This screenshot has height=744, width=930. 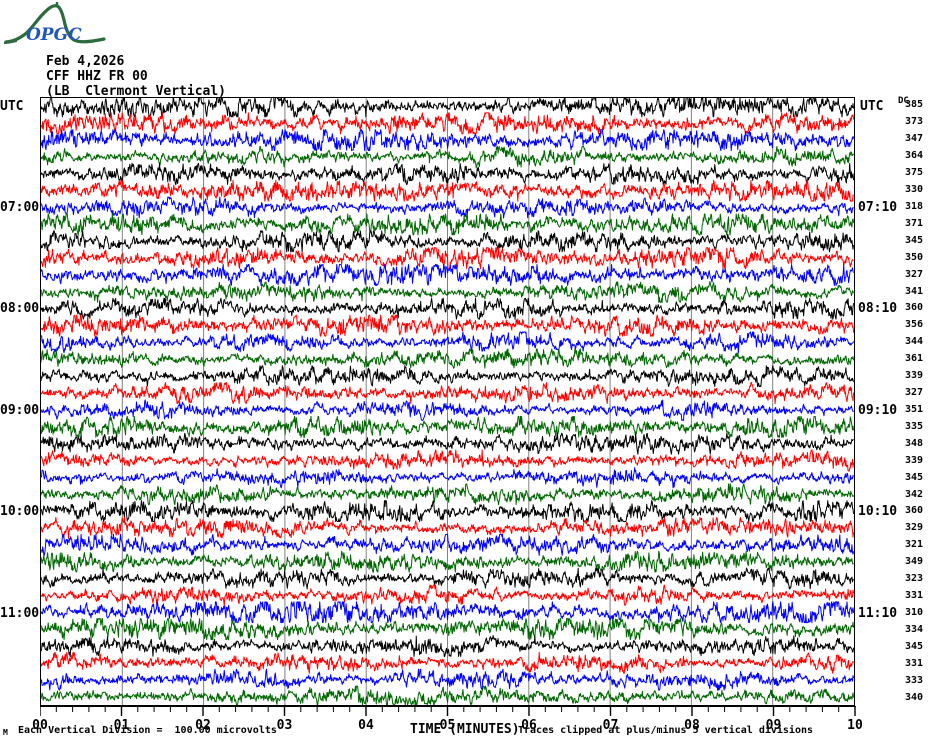 I want to click on dc-value: 385, so click(x=914, y=105).